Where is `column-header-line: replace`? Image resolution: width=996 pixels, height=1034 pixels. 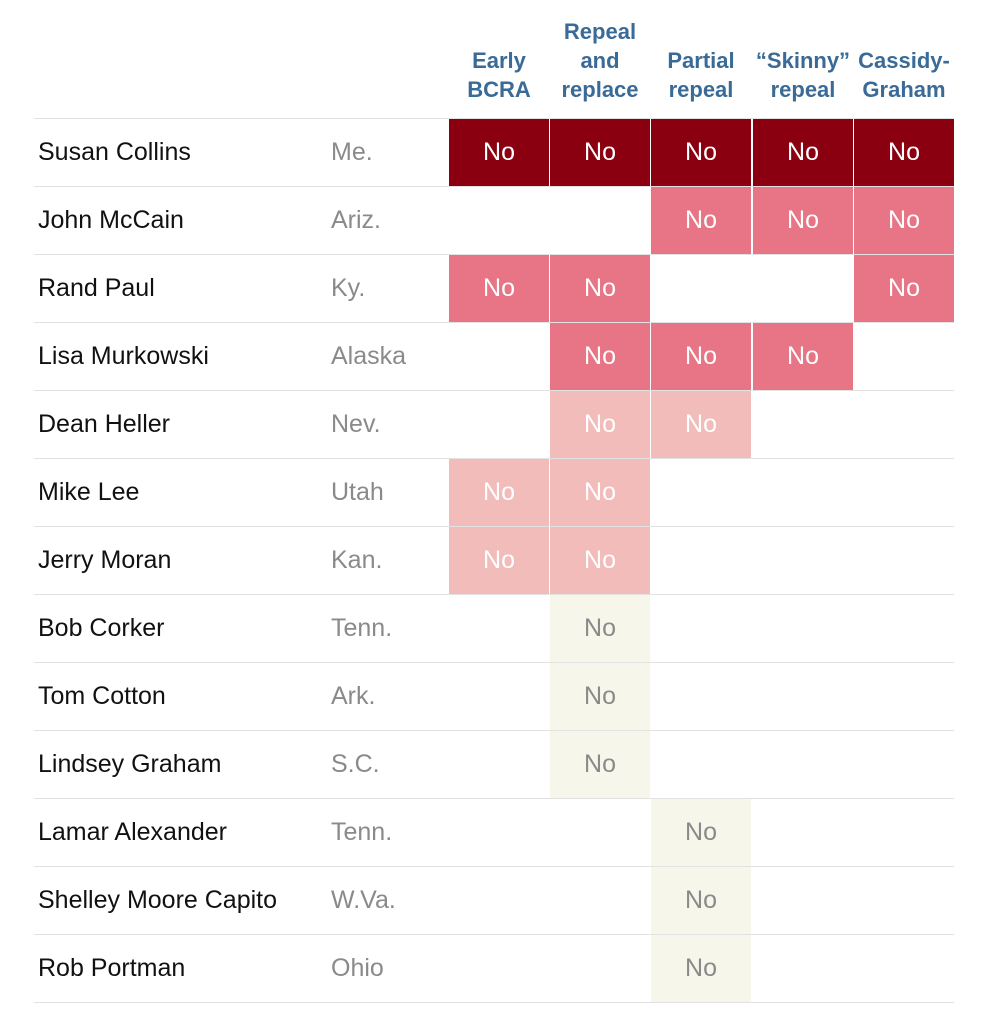 column-header-line: replace is located at coordinates (600, 89).